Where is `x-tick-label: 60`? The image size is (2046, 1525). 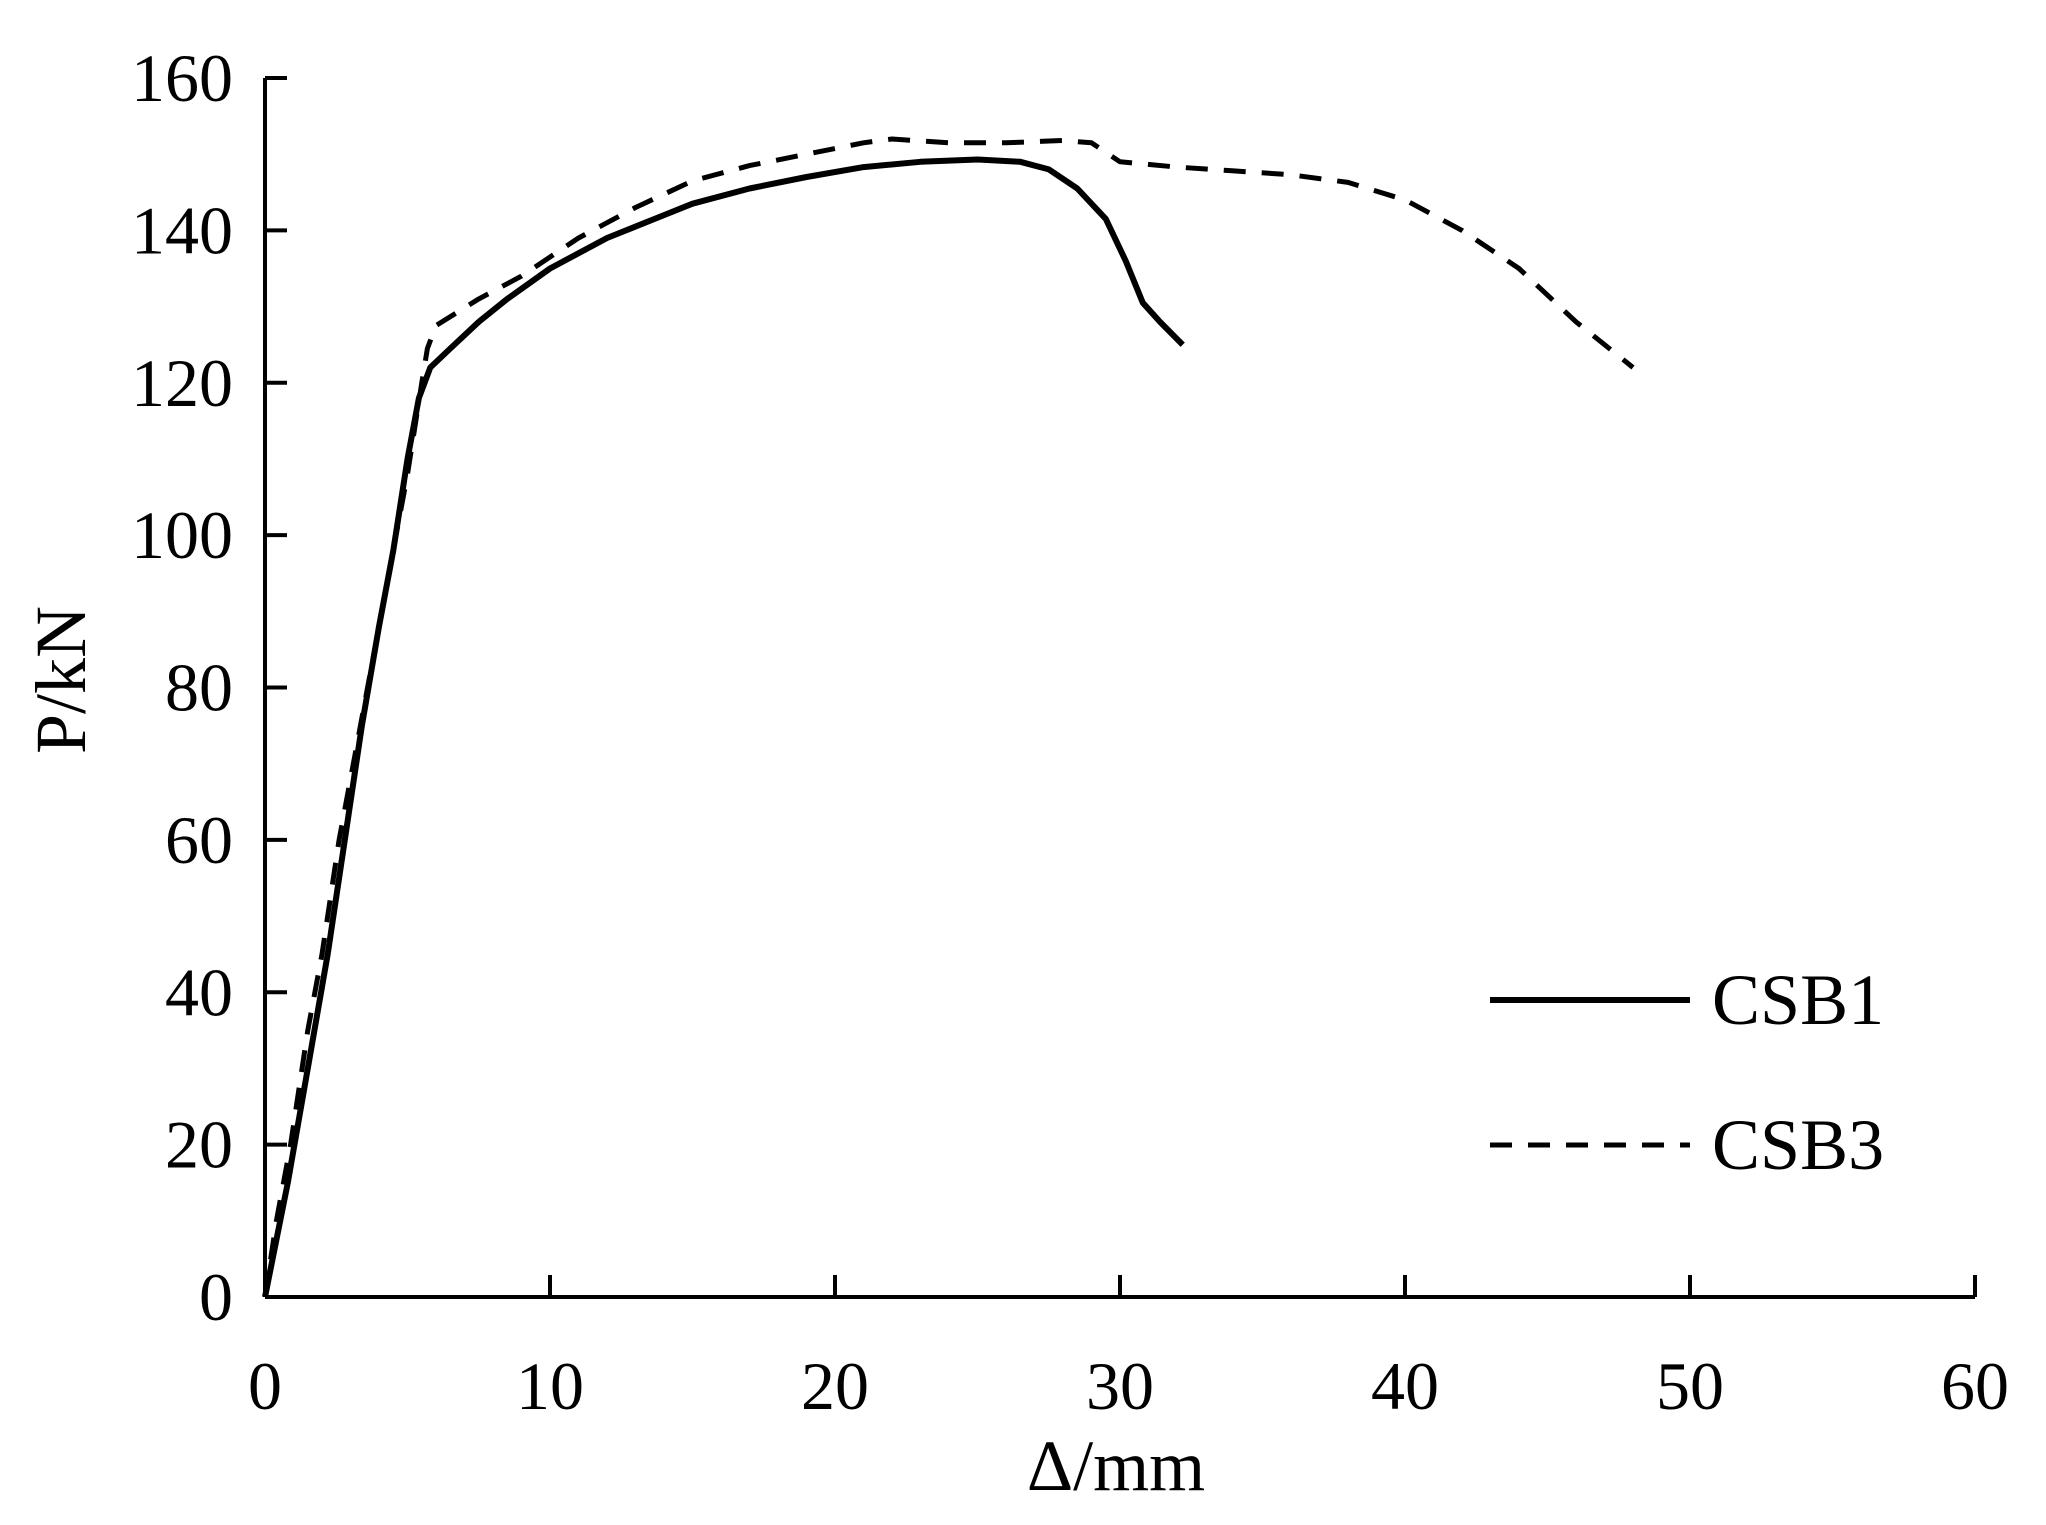
x-tick-label: 60 is located at coordinates (1975, 1386).